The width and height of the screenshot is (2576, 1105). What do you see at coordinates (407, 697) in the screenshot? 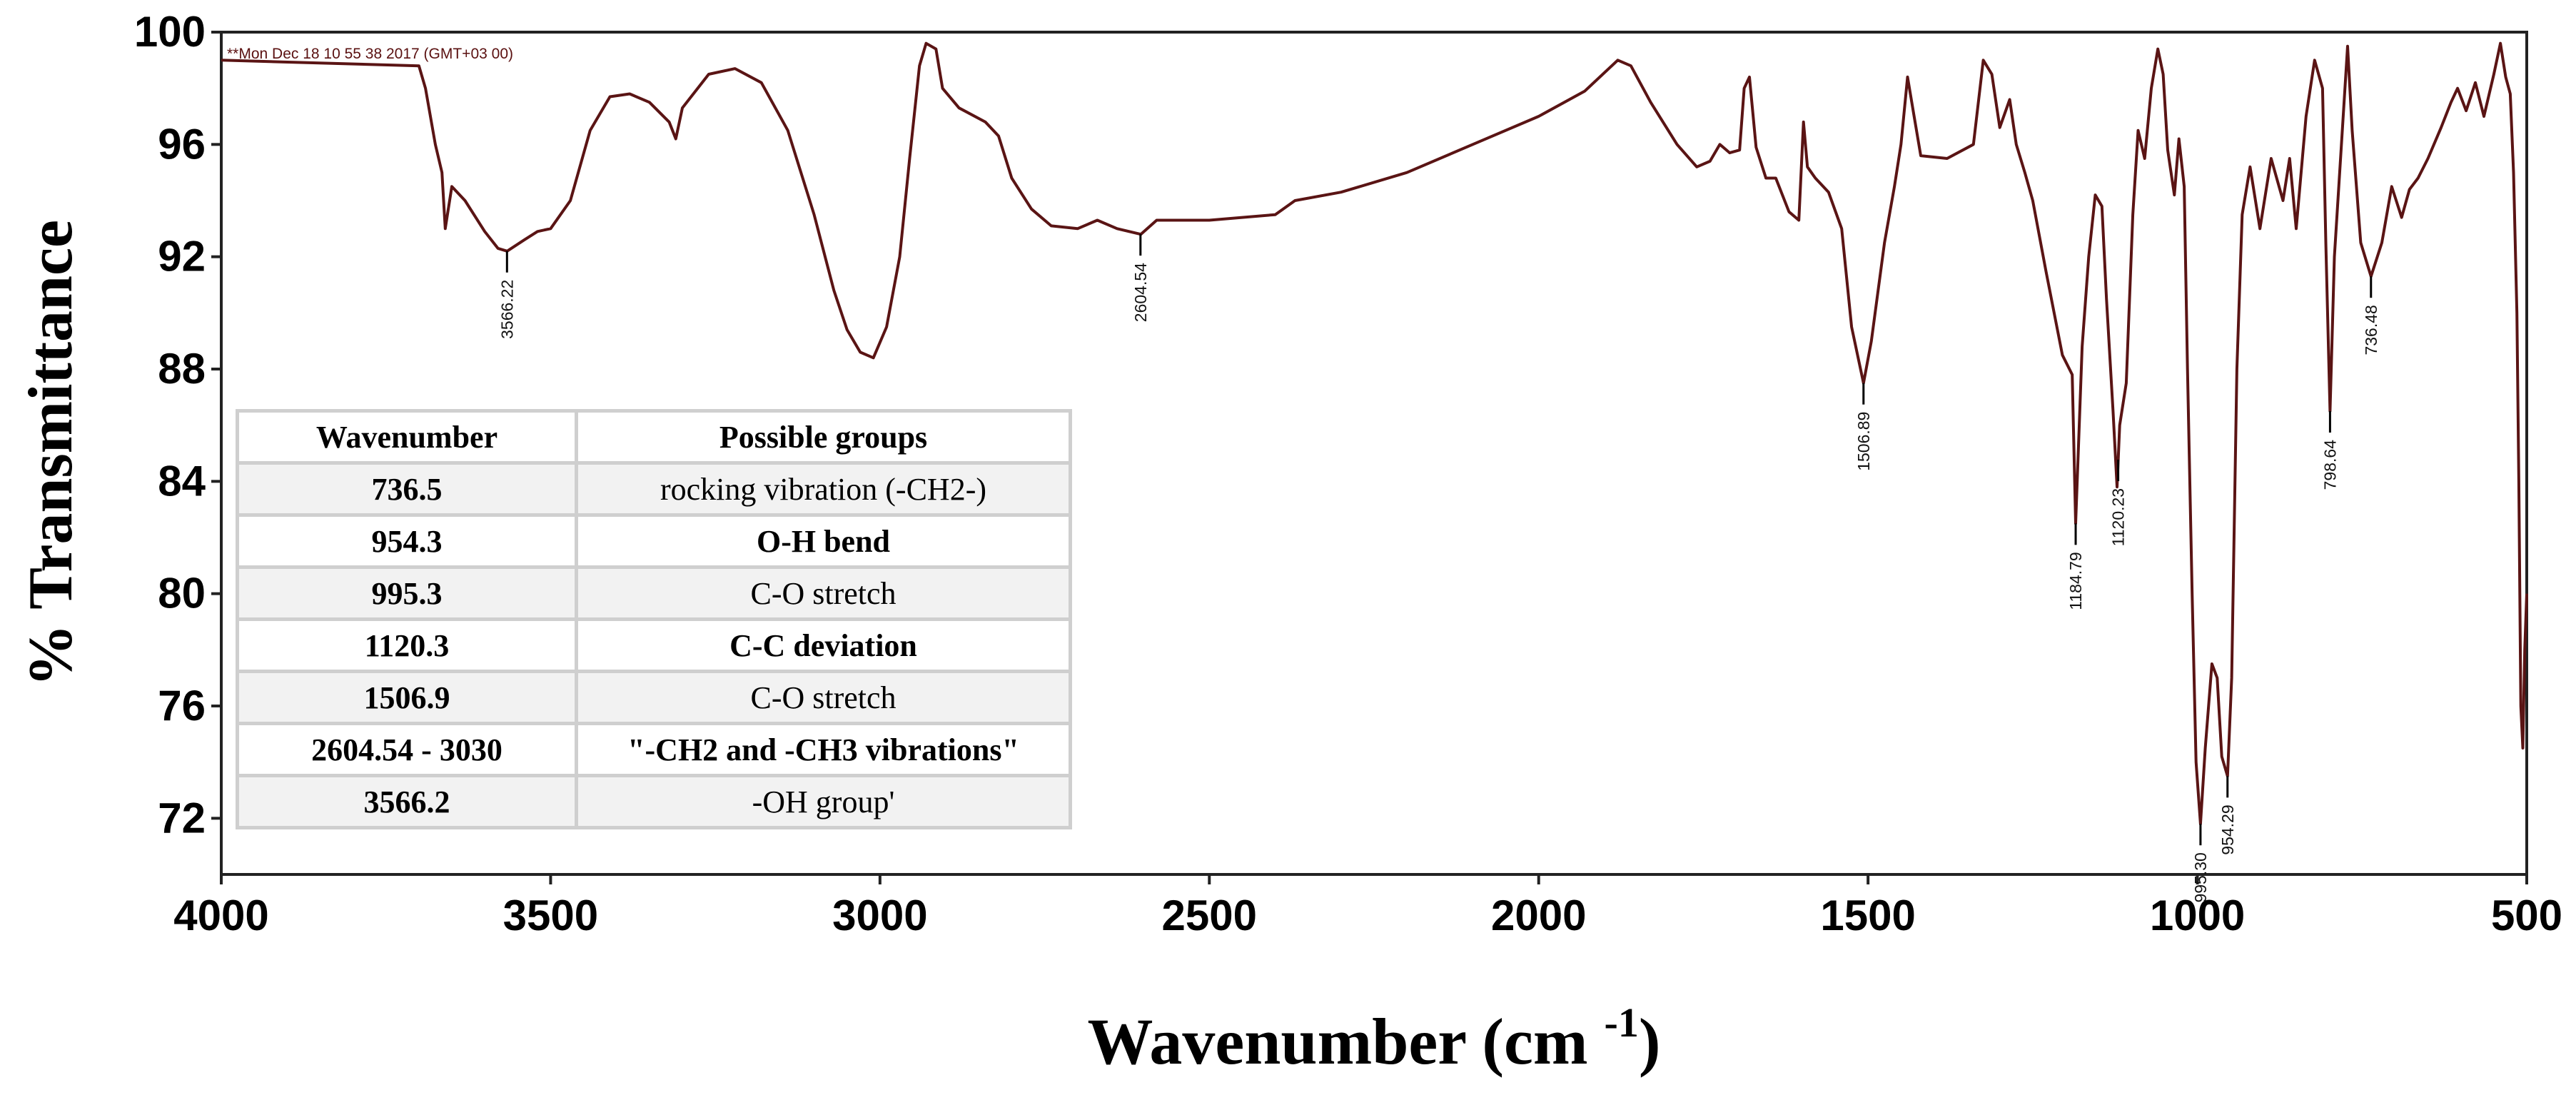
I see `table-cell-wavenumber: 1506.9` at bounding box center [407, 697].